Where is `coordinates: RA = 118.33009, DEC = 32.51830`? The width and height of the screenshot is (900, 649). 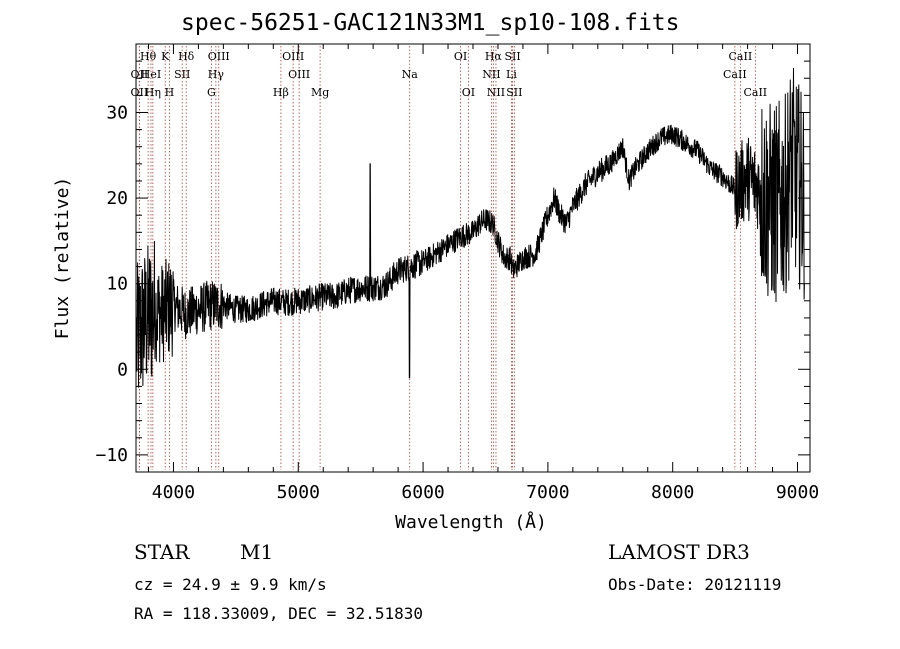 coordinates: RA = 118.33009, DEC = 32.51830 is located at coordinates (278, 613).